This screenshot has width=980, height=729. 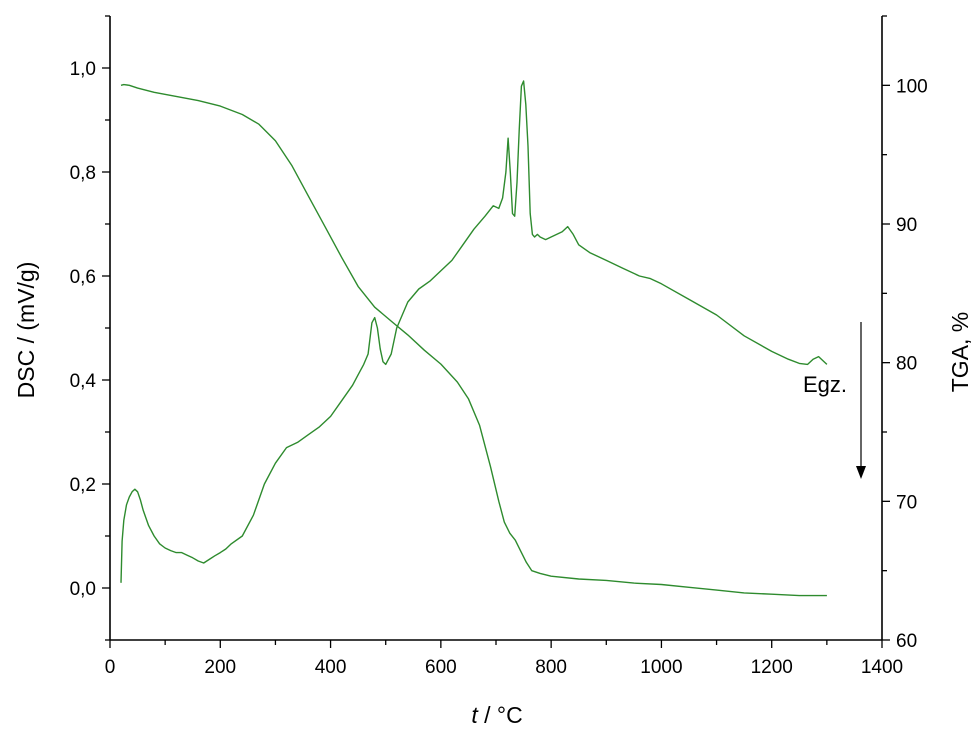 I want to click on y2-tick-label: 70, so click(x=906, y=502).